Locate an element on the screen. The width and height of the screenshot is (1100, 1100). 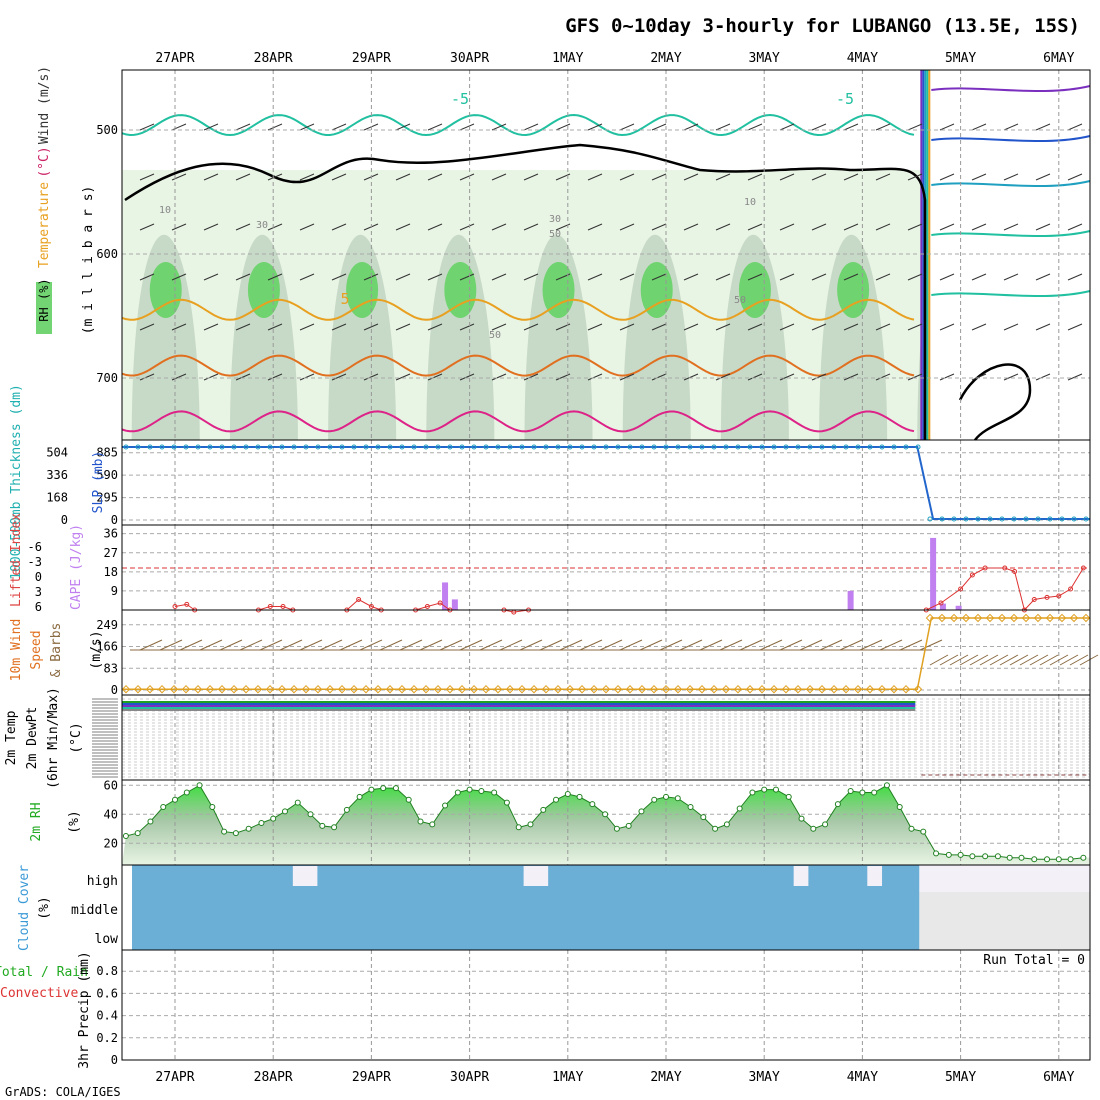
rh-legend-label: RH (%) is located at coordinates (44, 299).